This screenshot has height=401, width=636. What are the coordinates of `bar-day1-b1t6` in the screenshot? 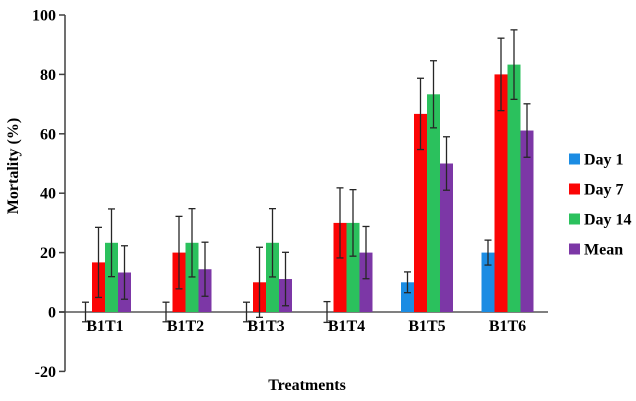 It's located at (488, 282).